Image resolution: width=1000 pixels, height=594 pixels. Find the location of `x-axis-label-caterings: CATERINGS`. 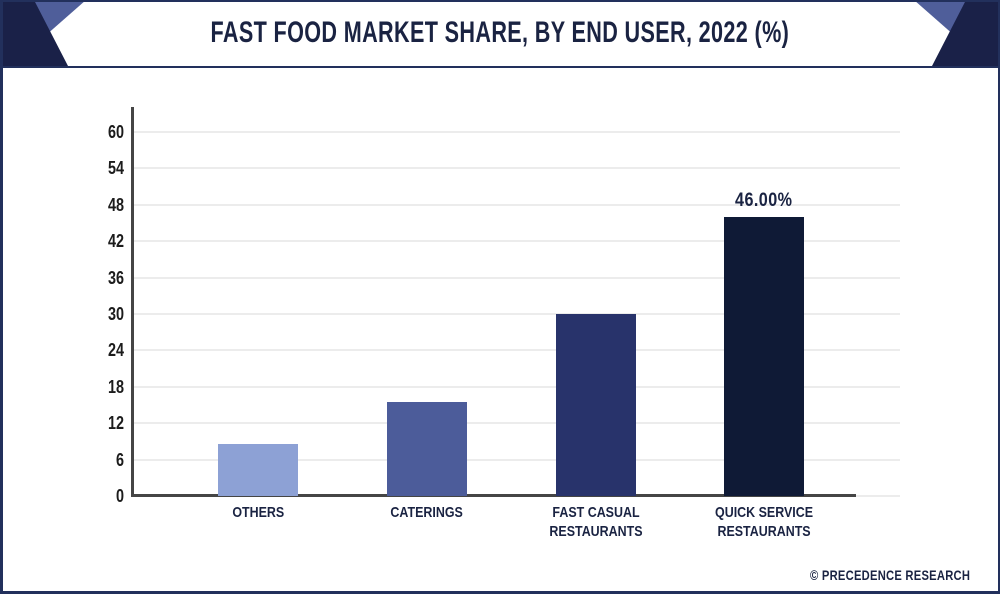

x-axis-label-caterings: CATERINGS is located at coordinates (427, 513).